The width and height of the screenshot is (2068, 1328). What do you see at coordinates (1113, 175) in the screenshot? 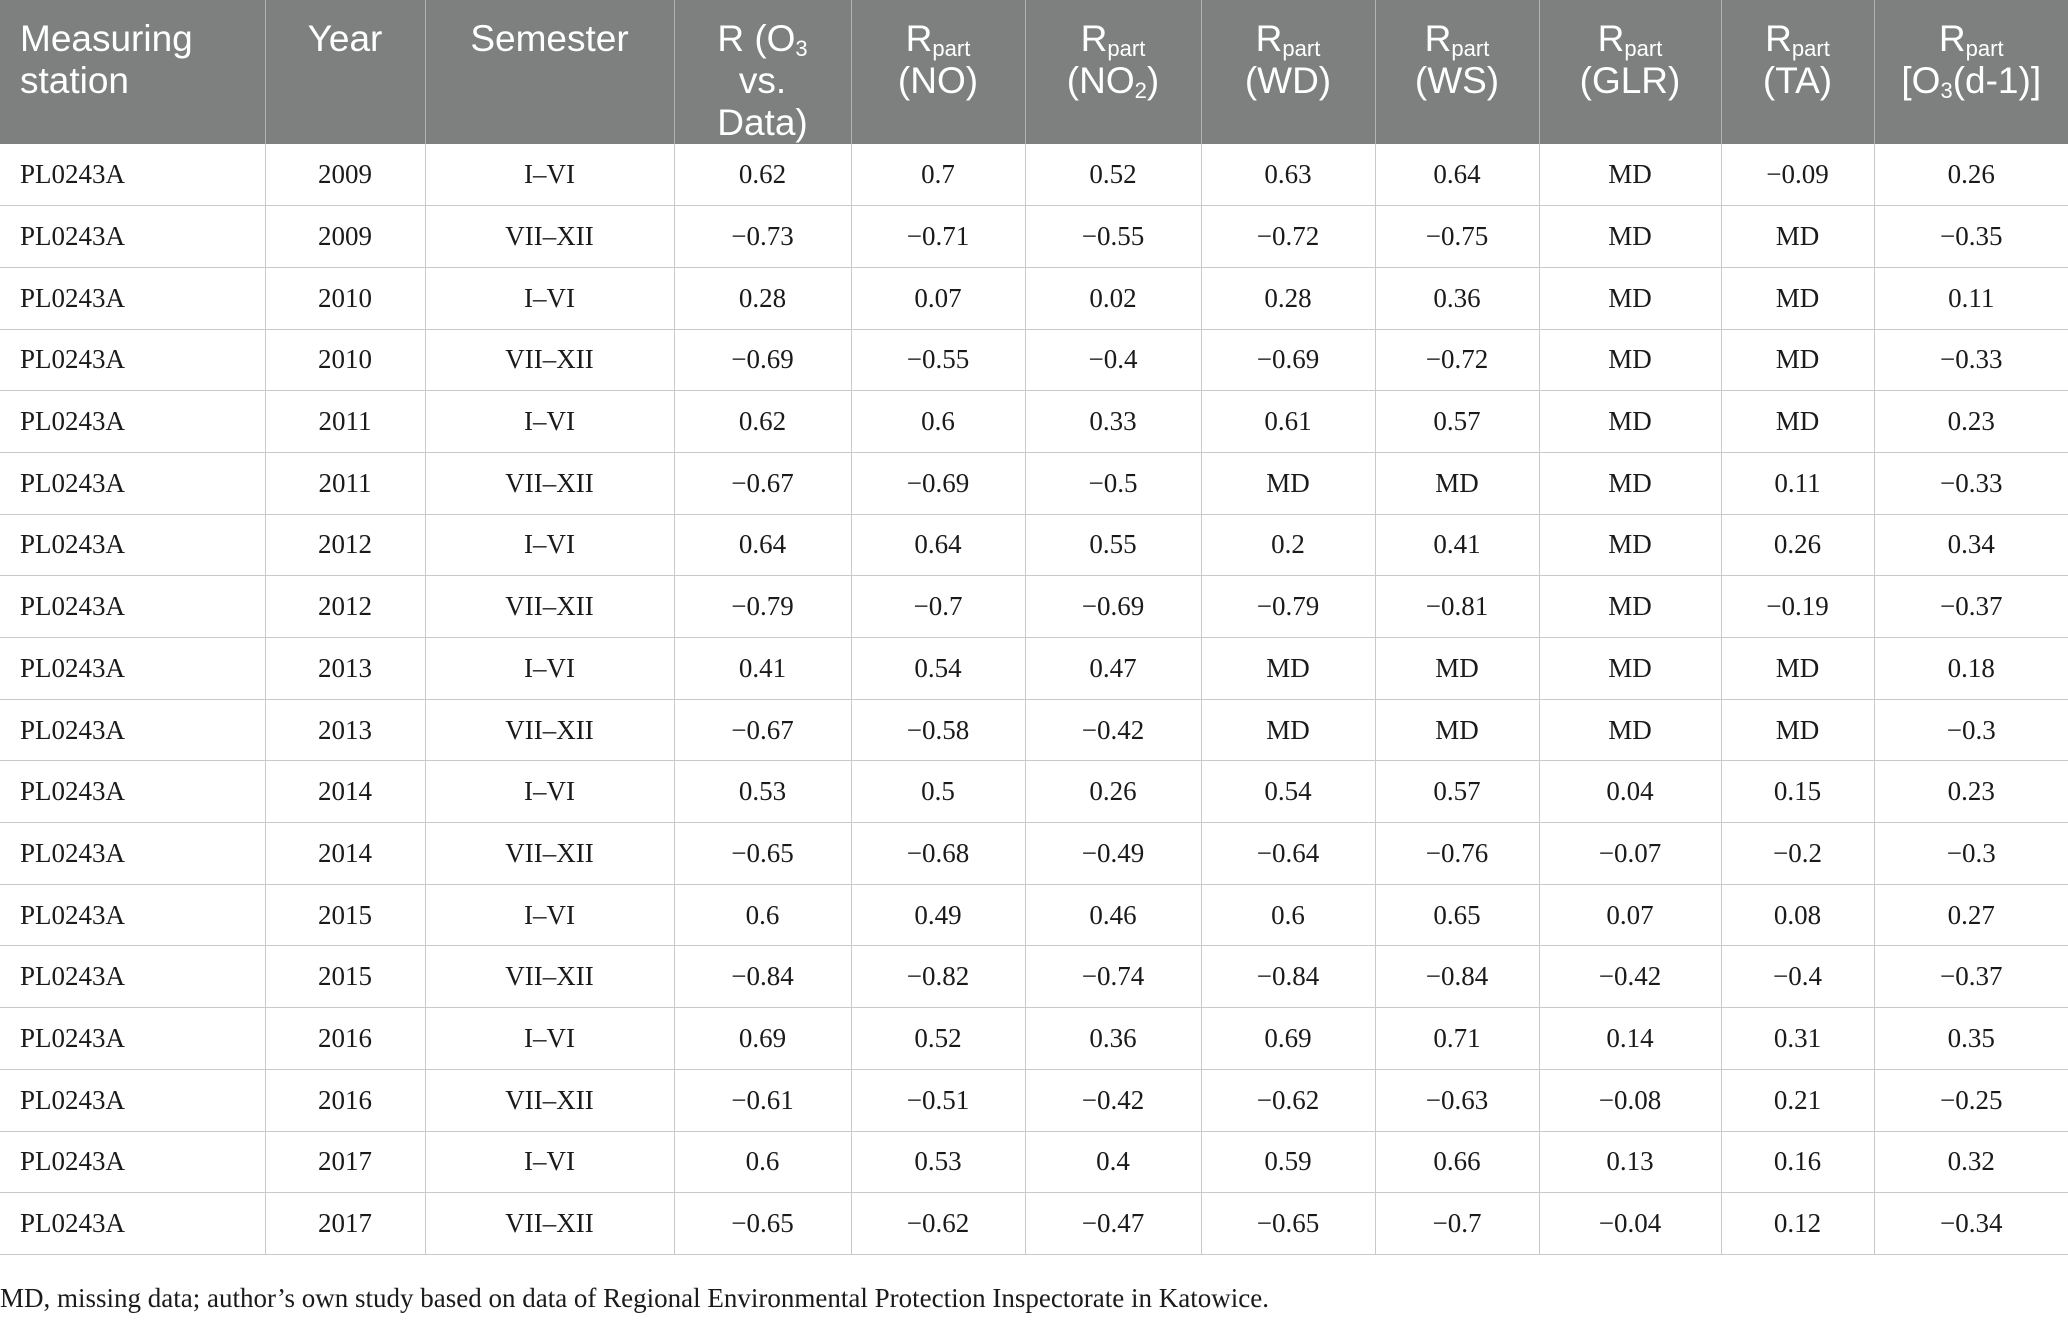
I see `cell-rpart-no2: 0.52` at bounding box center [1113, 175].